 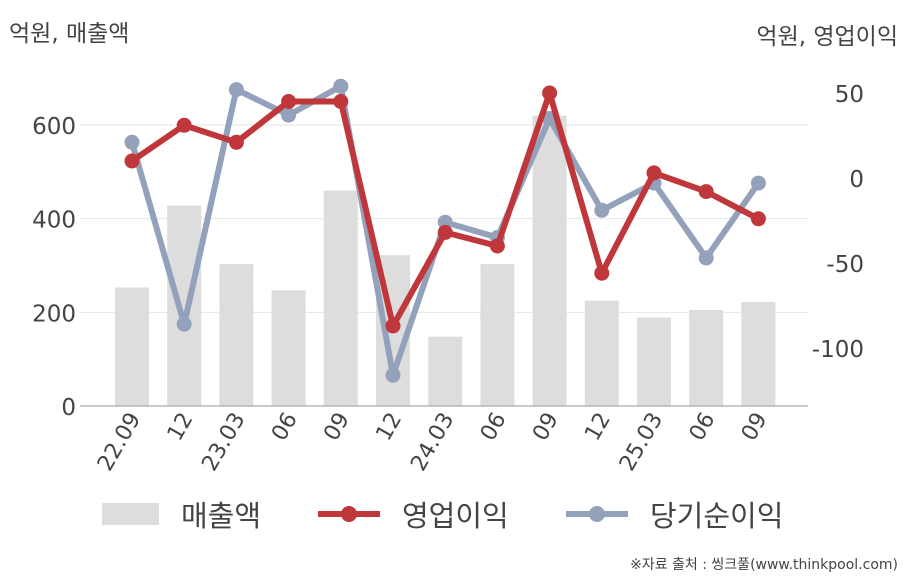 I want to click on legend-item-revenue: 매출액, so click(x=181, y=514).